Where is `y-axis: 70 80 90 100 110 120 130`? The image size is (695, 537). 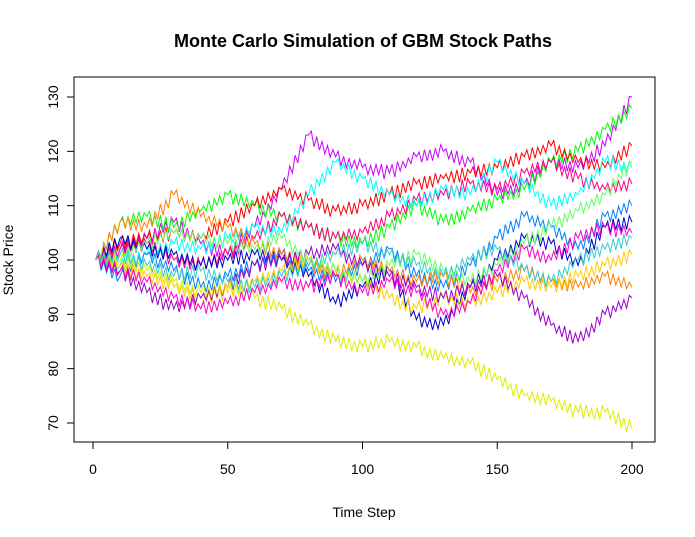 y-axis: 70 80 90 100 110 120 130 is located at coordinates (60, 258).